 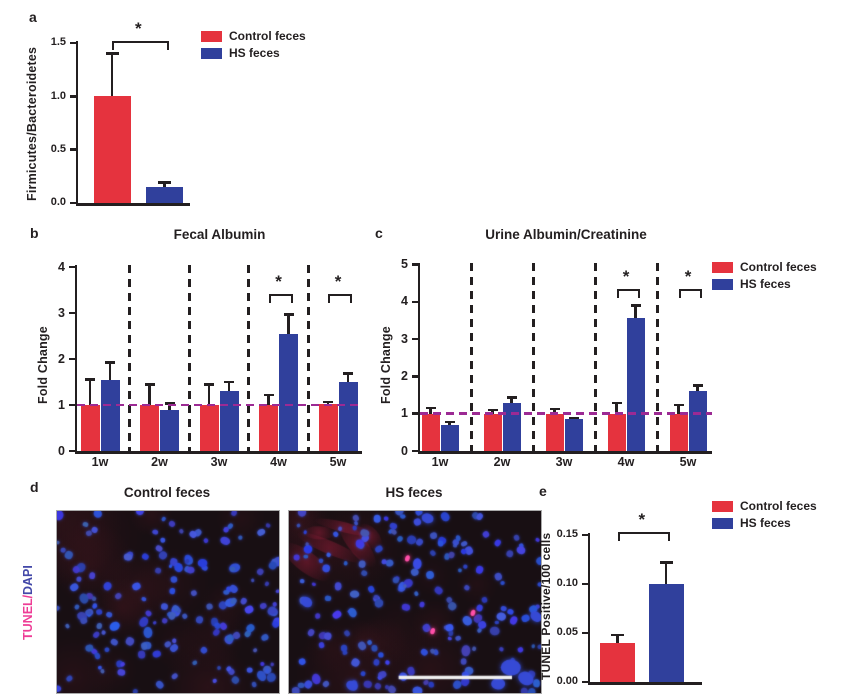 What do you see at coordinates (328, 427) in the screenshot?
I see `bar-control-5w` at bounding box center [328, 427].